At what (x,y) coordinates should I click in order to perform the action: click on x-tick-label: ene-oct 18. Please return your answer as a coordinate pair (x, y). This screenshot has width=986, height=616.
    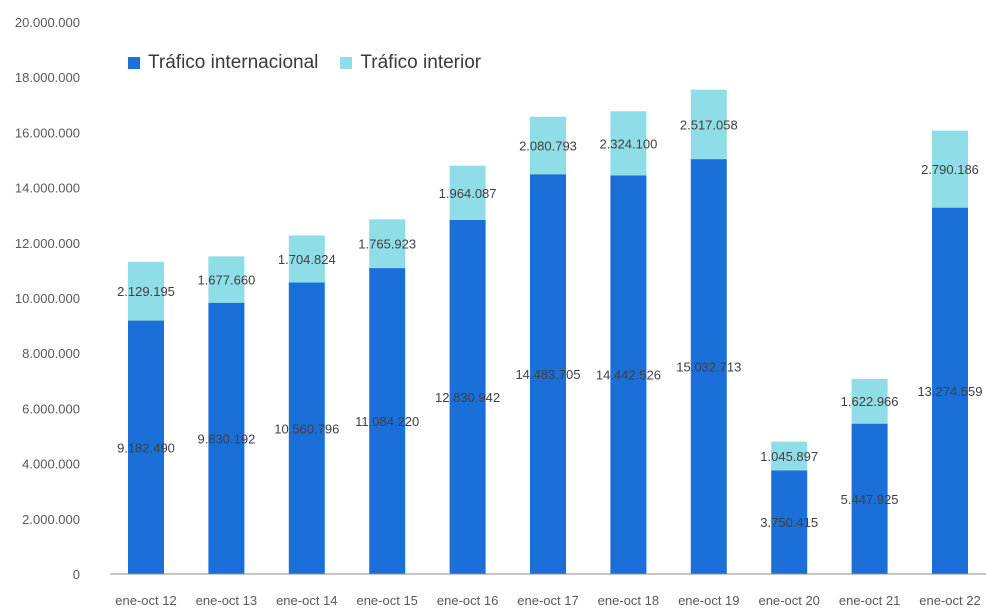
    Looking at the image, I should click on (628, 600).